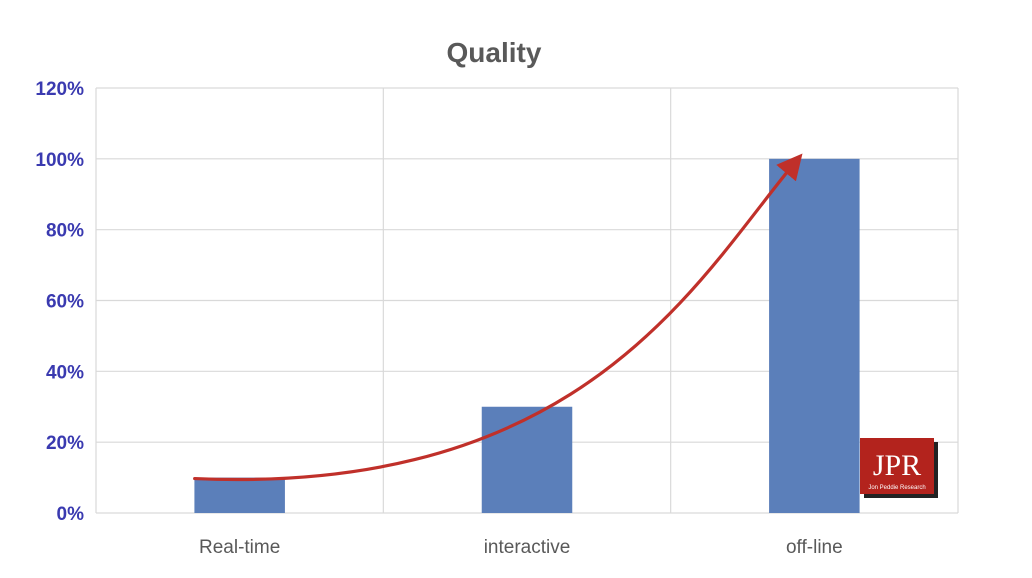 The height and width of the screenshot is (578, 1032). Describe the element at coordinates (65, 443) in the screenshot. I see `y-tick-label-1: 20%` at that location.